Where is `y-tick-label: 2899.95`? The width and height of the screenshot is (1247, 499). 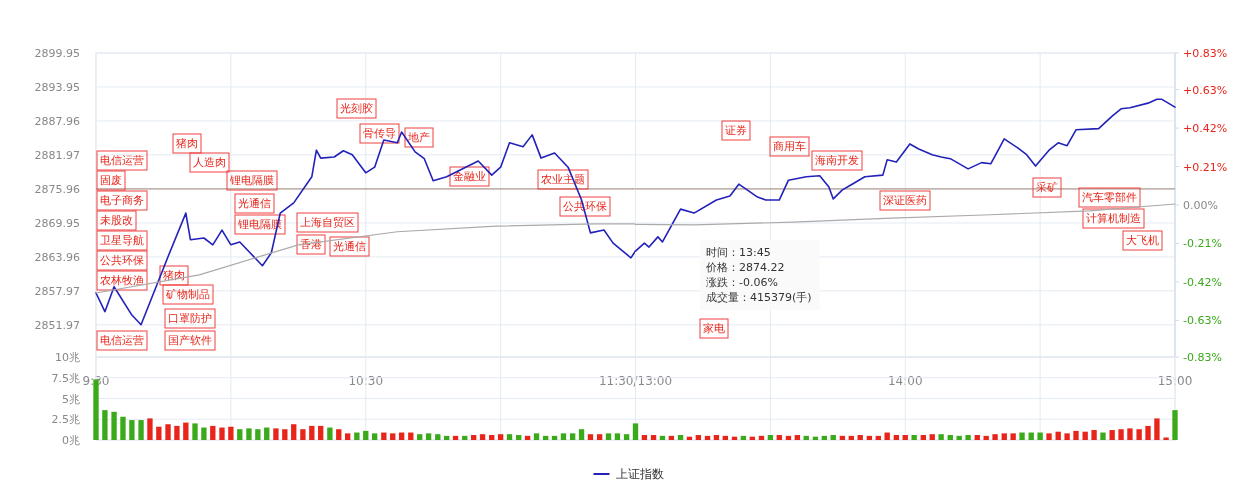
y-tick-label: 2899.95 is located at coordinates (57, 53).